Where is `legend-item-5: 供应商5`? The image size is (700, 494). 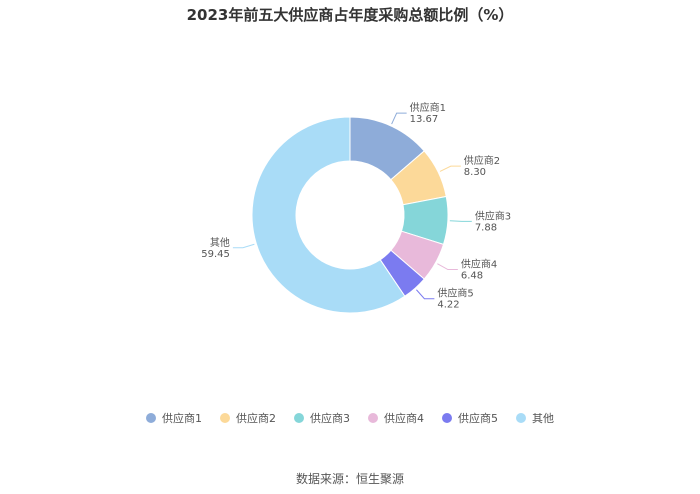
legend-item-5: 供应商5 is located at coordinates (470, 418).